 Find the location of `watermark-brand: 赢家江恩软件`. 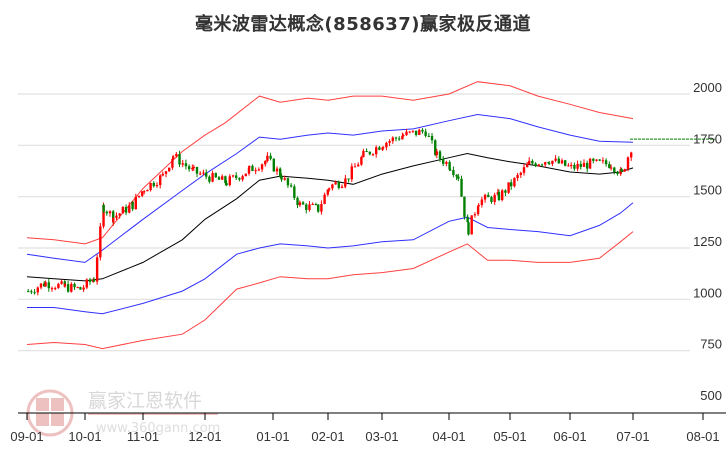

watermark-brand: 赢家江恩软件 is located at coordinates (145, 401).